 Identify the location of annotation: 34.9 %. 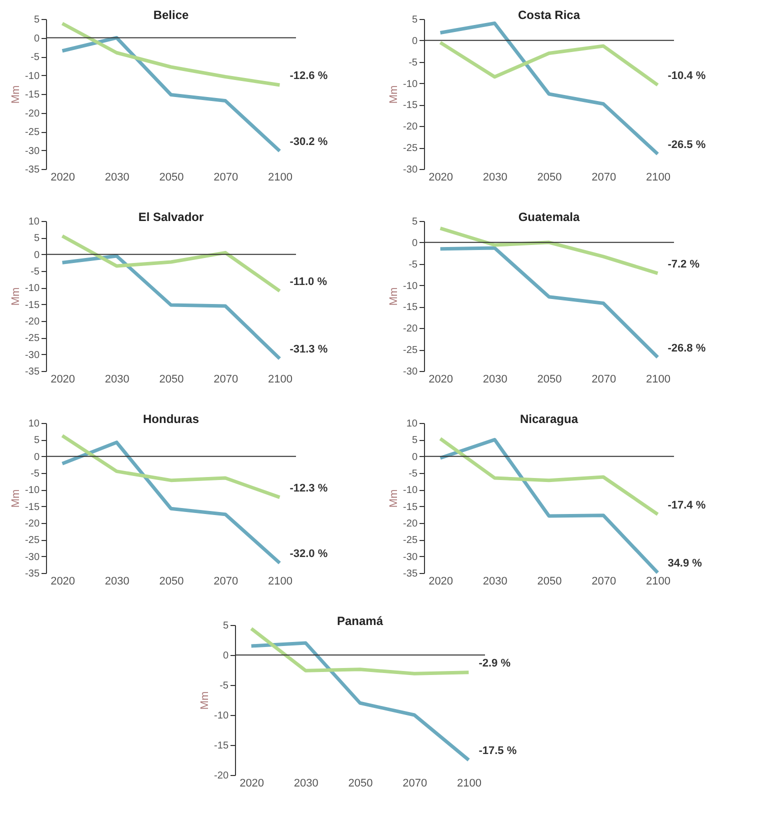
(685, 564).